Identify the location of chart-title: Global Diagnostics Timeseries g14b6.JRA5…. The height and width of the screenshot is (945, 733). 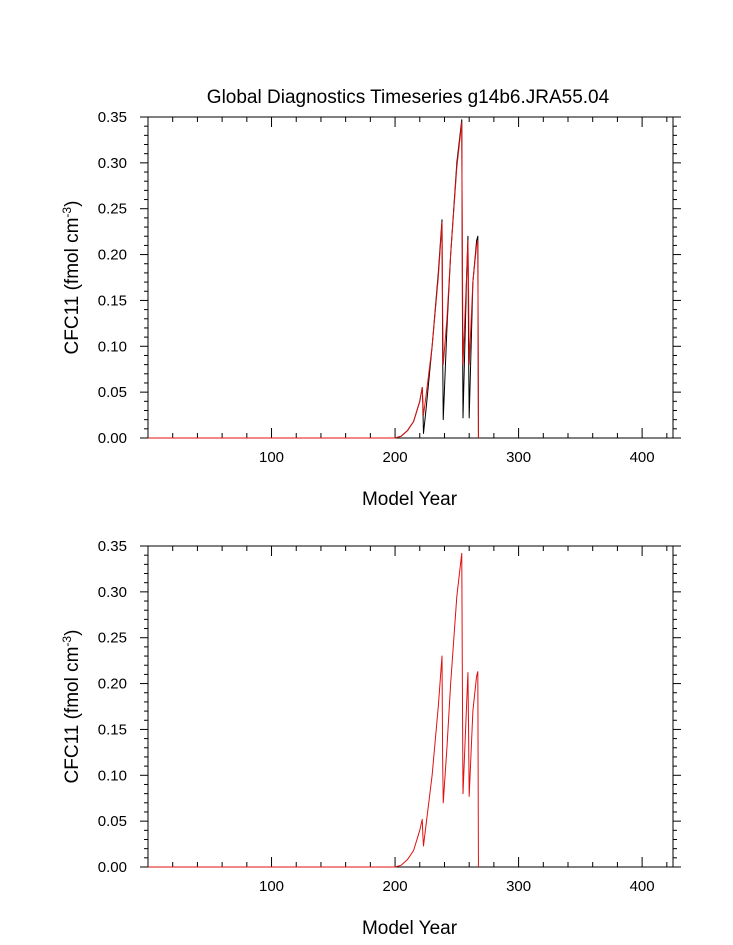
(408, 97).